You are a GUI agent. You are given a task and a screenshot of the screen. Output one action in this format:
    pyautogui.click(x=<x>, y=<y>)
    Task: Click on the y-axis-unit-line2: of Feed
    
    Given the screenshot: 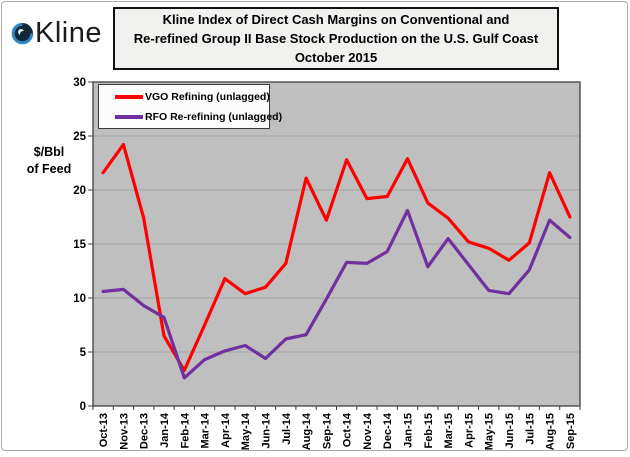 What is the action you would take?
    pyautogui.click(x=49, y=169)
    